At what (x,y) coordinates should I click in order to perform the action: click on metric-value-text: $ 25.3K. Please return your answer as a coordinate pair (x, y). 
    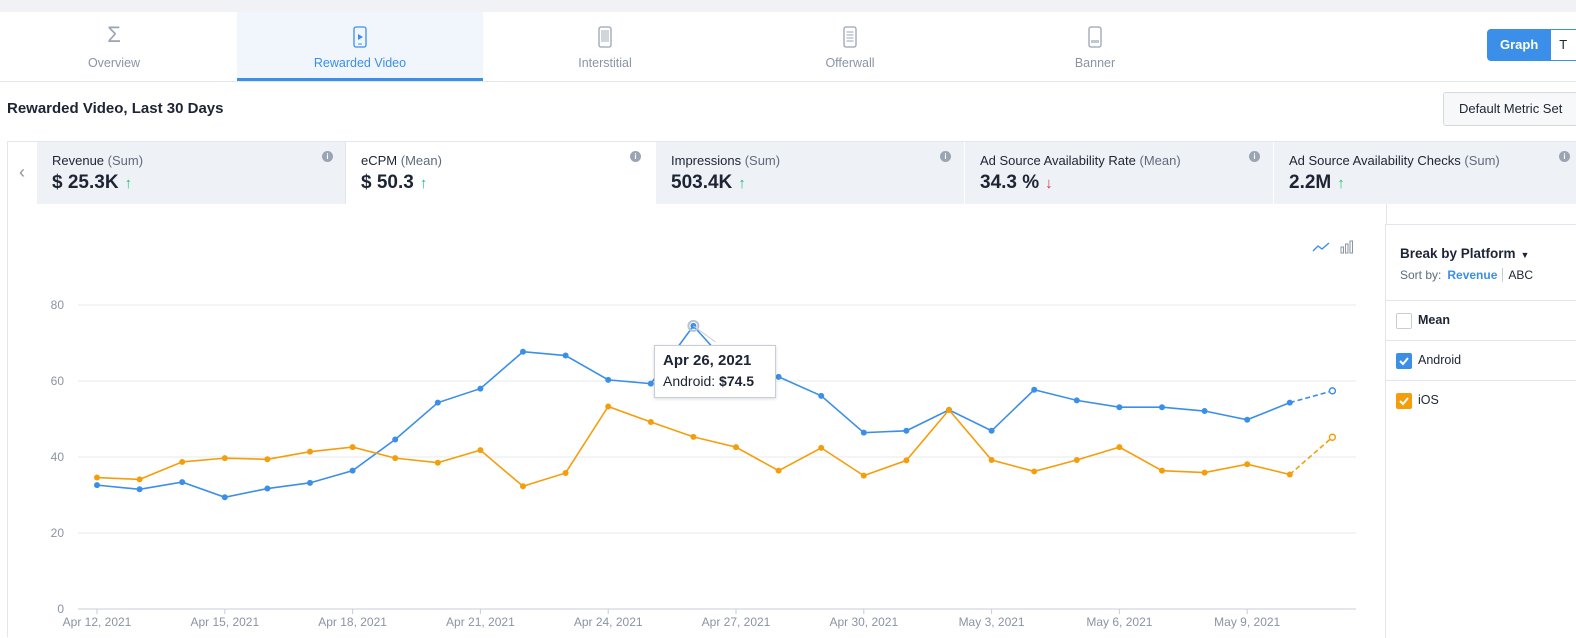
    Looking at the image, I should click on (85, 182).